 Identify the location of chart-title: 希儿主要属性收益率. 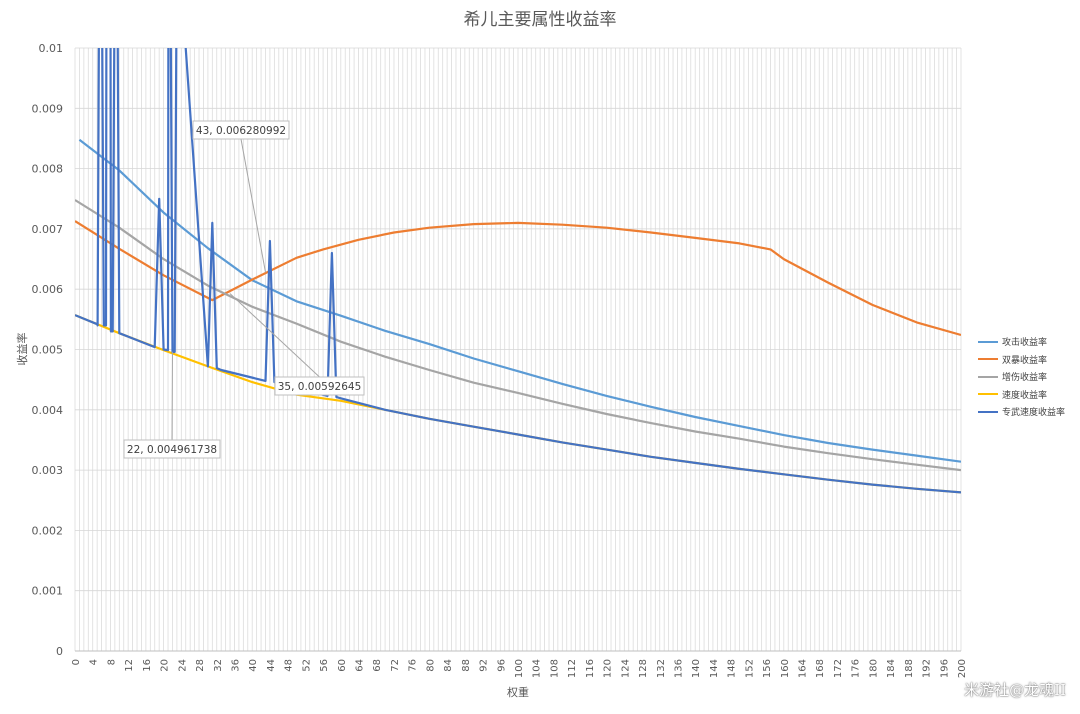
(540, 20).